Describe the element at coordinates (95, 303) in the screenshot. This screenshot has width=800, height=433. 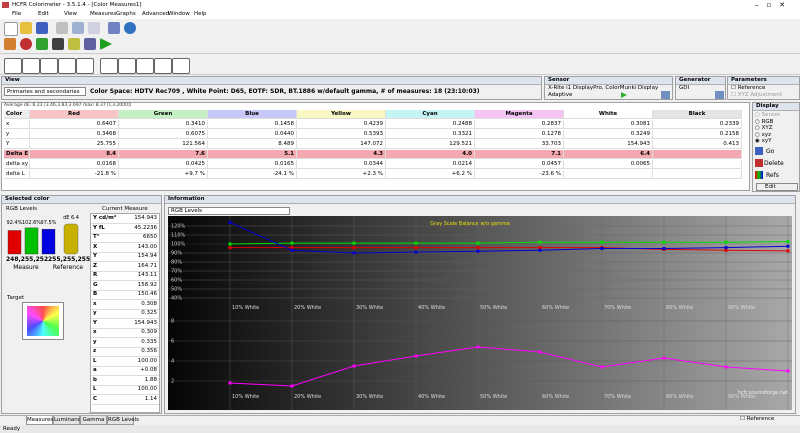
I see `measure-name: x` at that location.